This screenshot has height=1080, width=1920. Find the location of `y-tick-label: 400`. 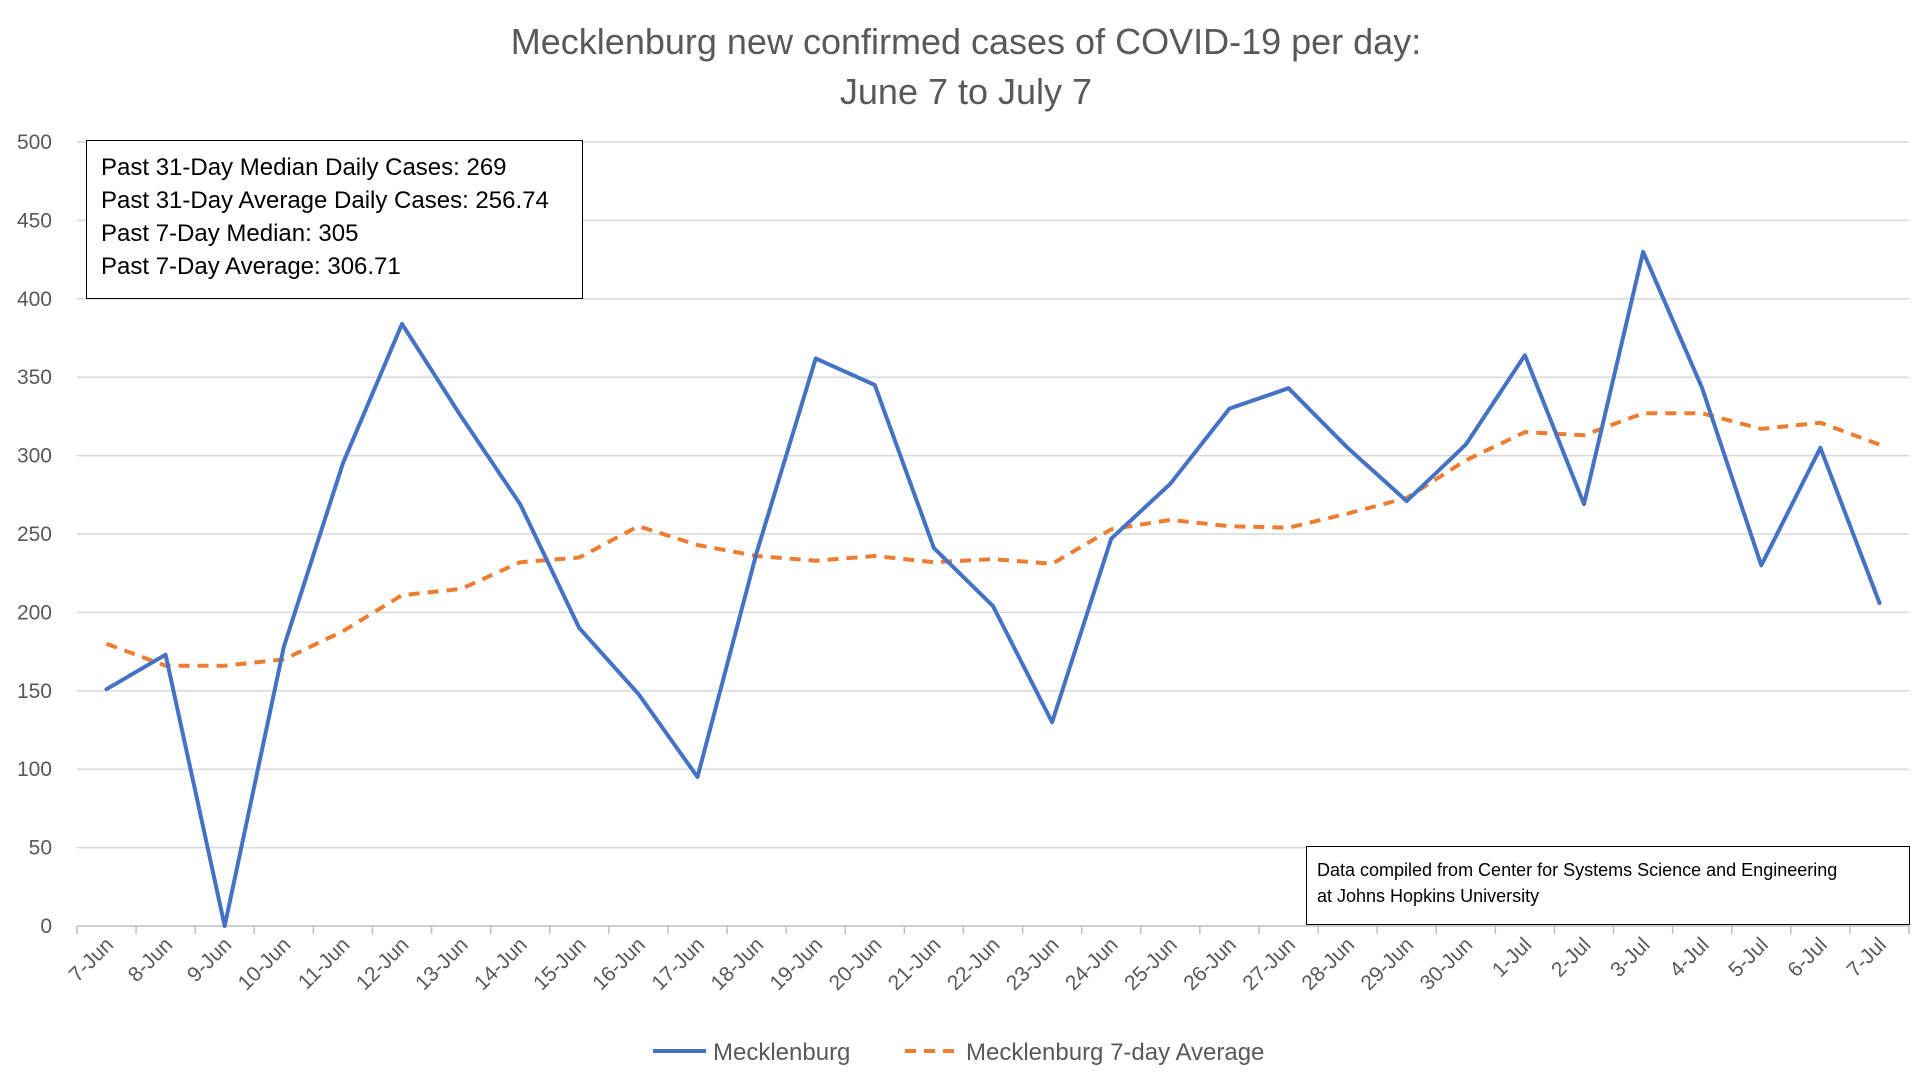

y-tick-label: 400 is located at coordinates (34, 299).